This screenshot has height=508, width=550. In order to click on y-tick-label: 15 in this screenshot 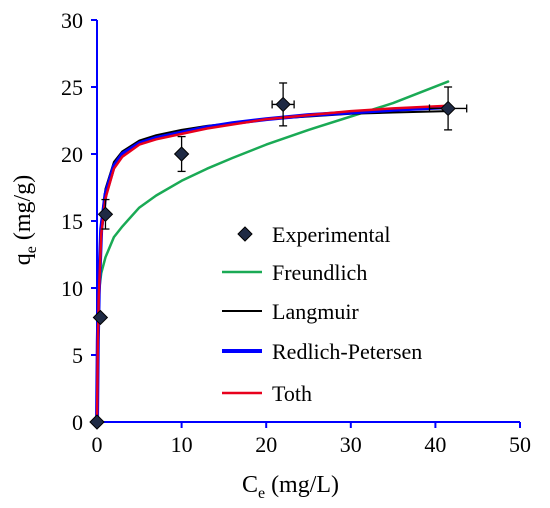, I will do `click(72, 221)`.